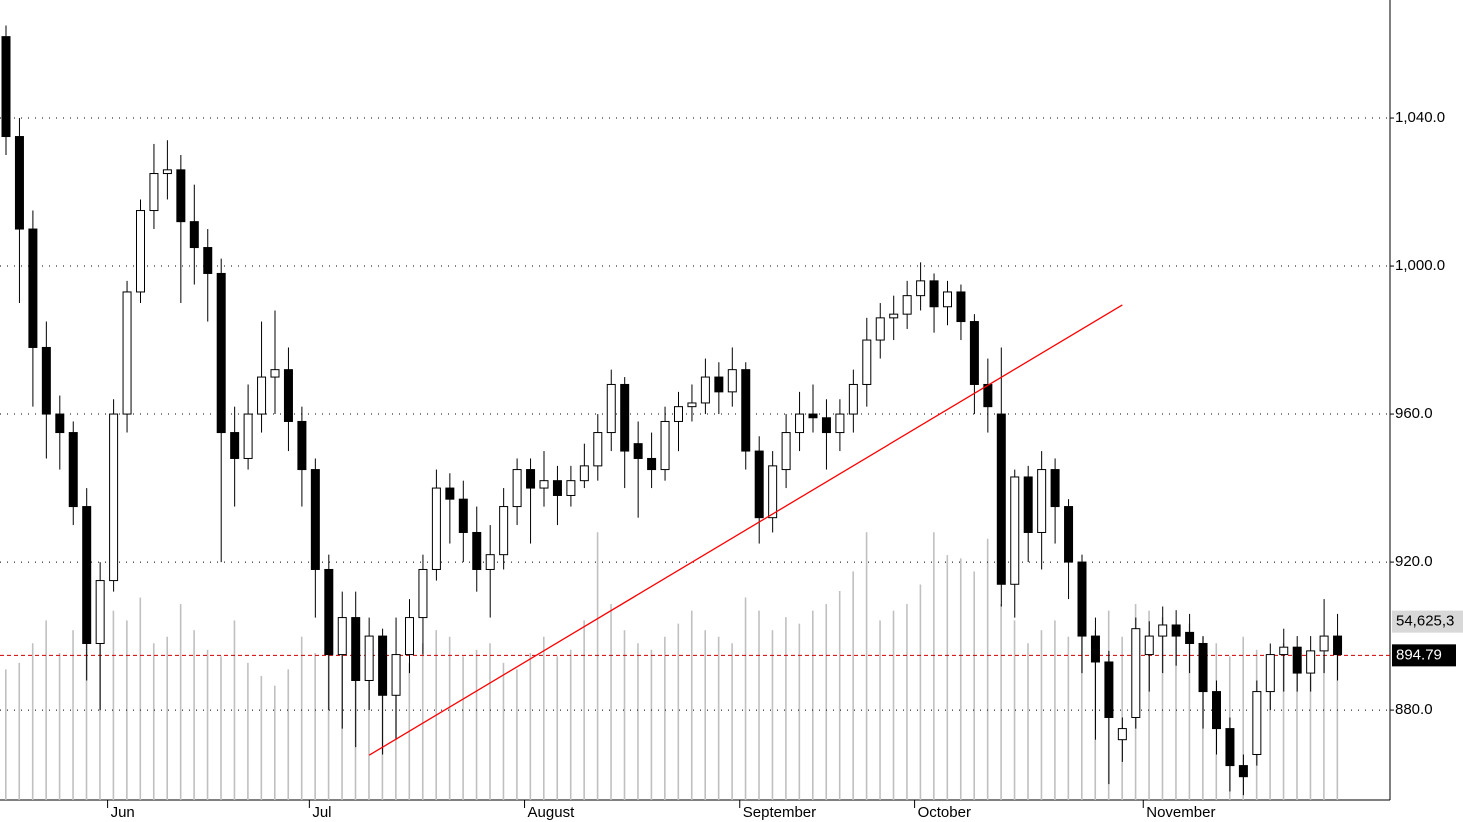 Image resolution: width=1463 pixels, height=822 pixels. I want to click on last-price-box, so click(1424, 655).